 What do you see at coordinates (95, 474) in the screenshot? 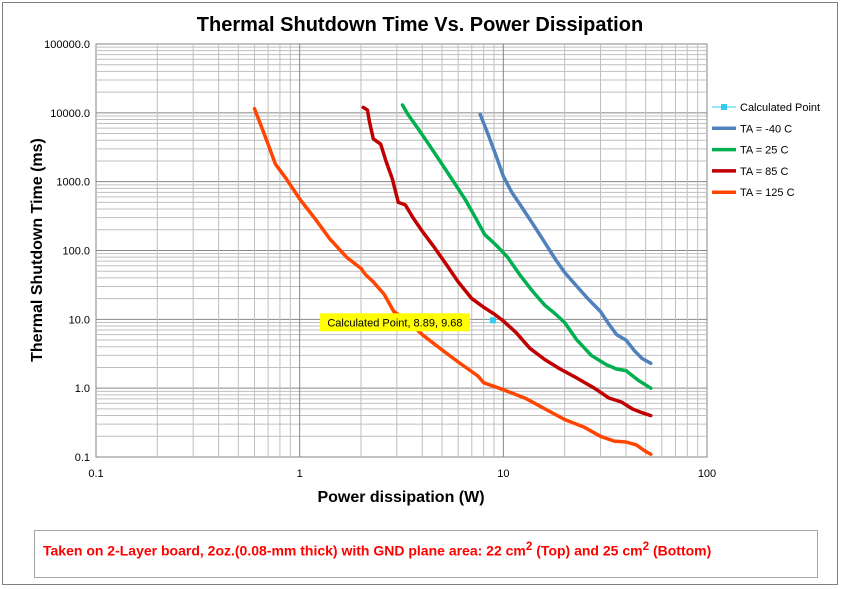
I see `x-tick-label: 0.1` at bounding box center [95, 474].